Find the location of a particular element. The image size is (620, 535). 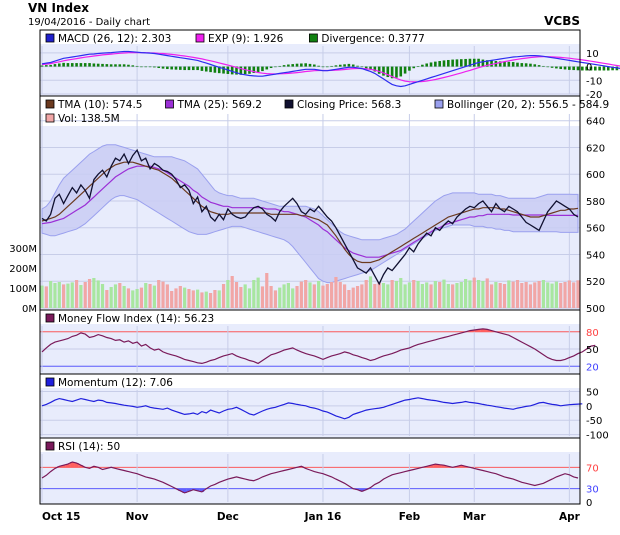

macd-legend-swatch is located at coordinates (313, 38).